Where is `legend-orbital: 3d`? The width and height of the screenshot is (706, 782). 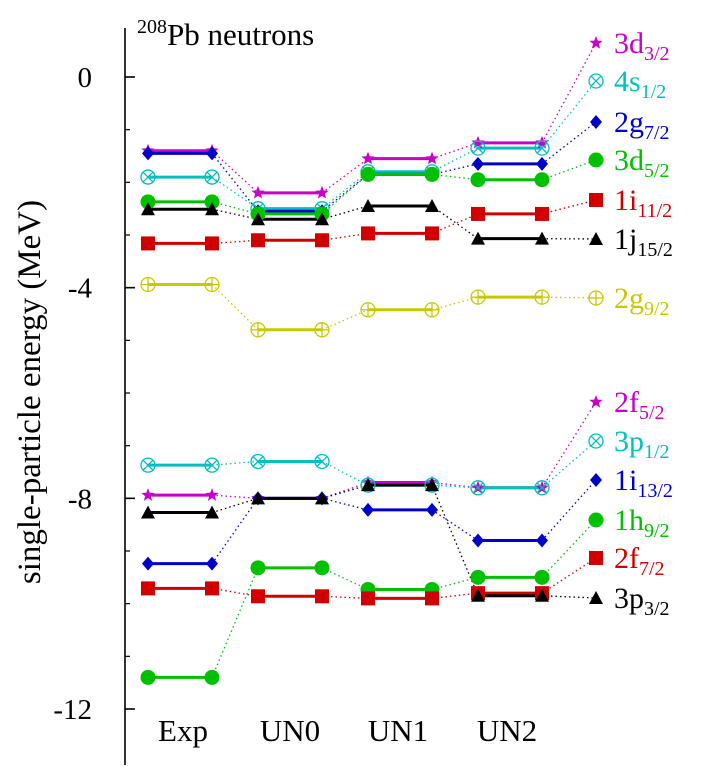
legend-orbital: 3d is located at coordinates (629, 43).